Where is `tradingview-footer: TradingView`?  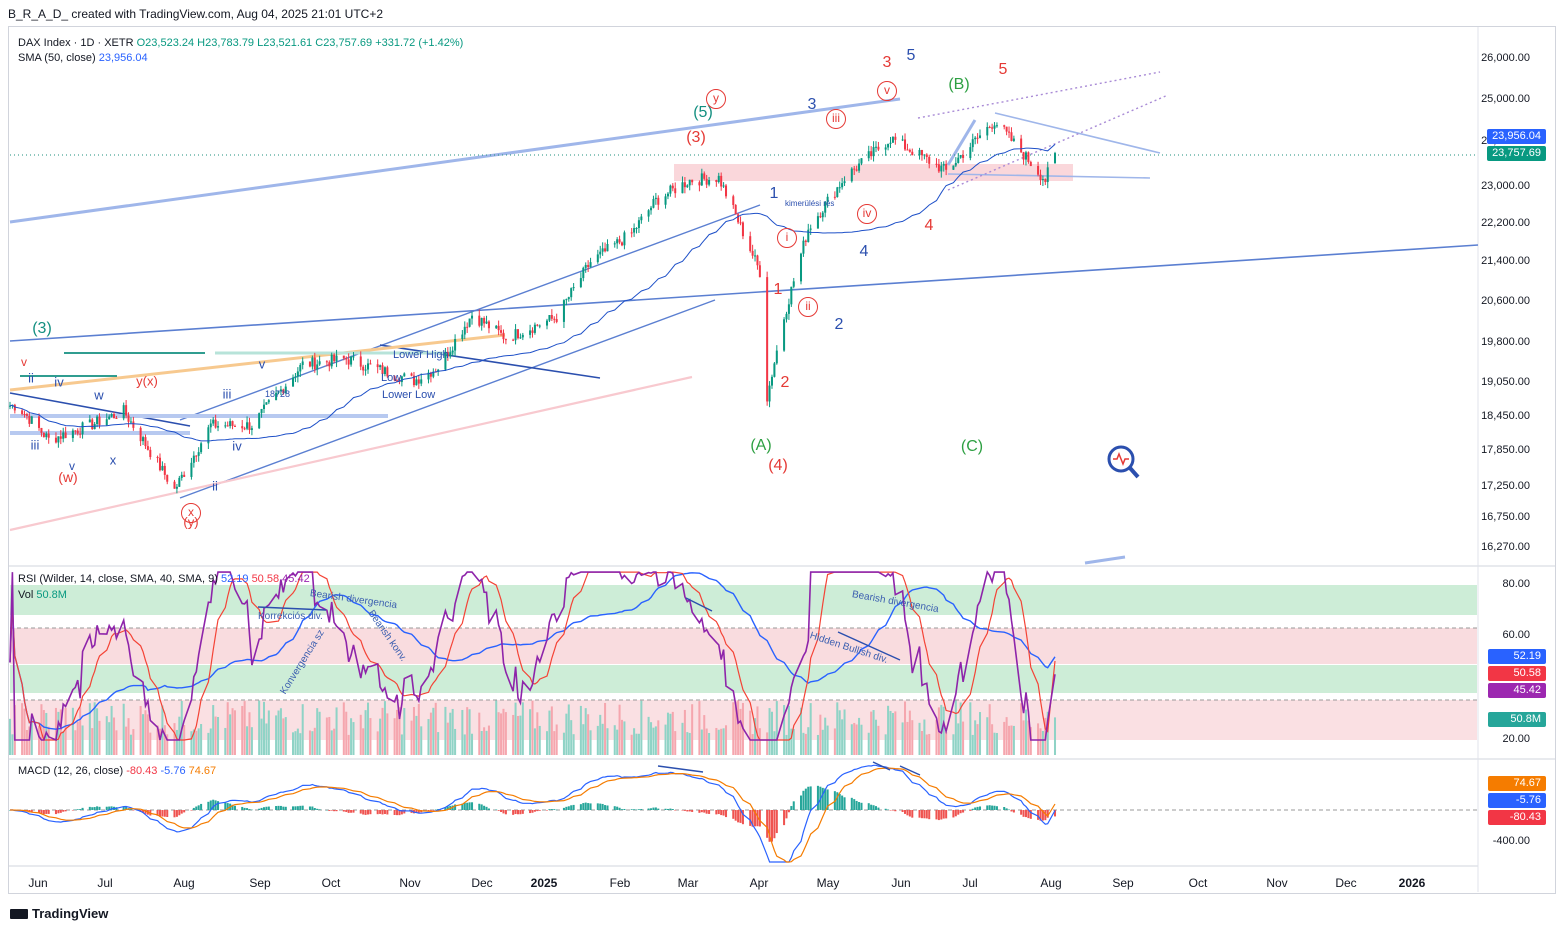
tradingview-footer: TradingView is located at coordinates (59, 913).